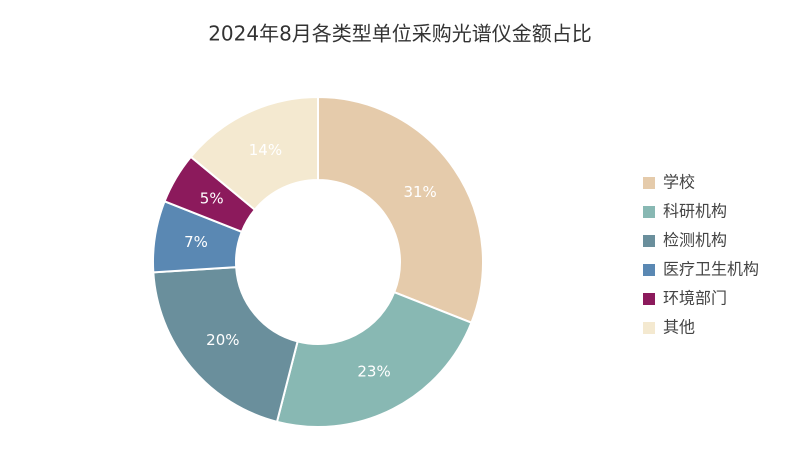 Image resolution: width=794 pixels, height=475 pixels. Describe the element at coordinates (196, 242) in the screenshot. I see `data-label: 7%` at that location.